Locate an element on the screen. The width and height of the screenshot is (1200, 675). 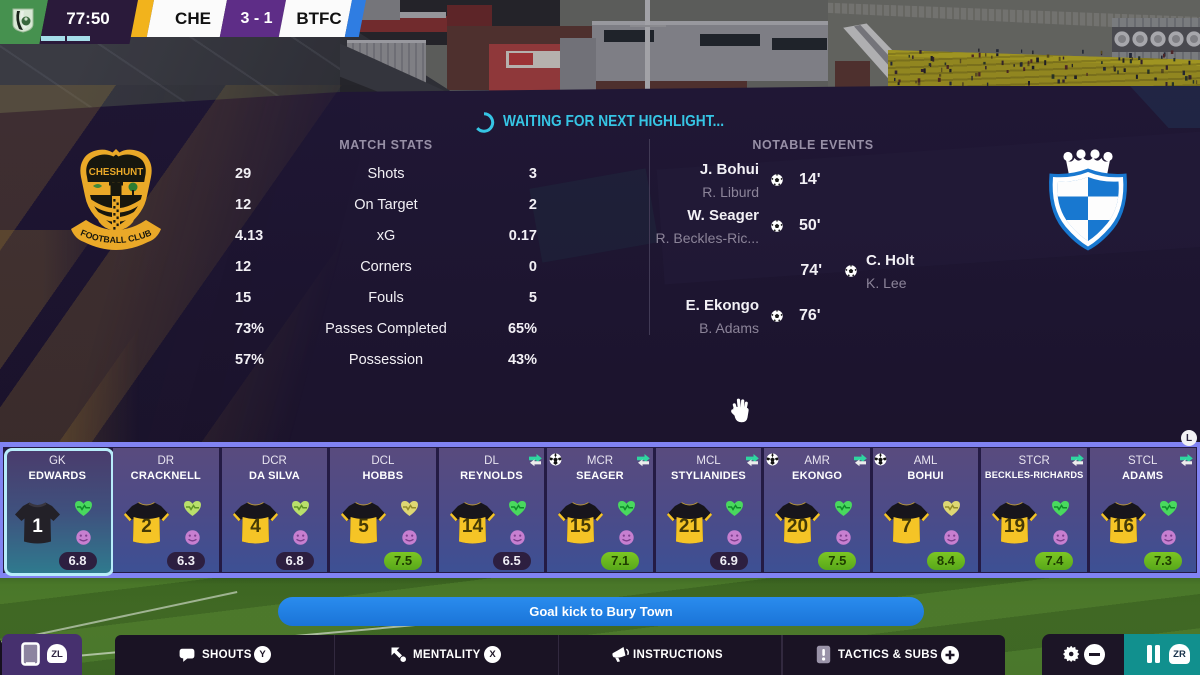
svg-text: 4 is located at coordinates (255, 526).